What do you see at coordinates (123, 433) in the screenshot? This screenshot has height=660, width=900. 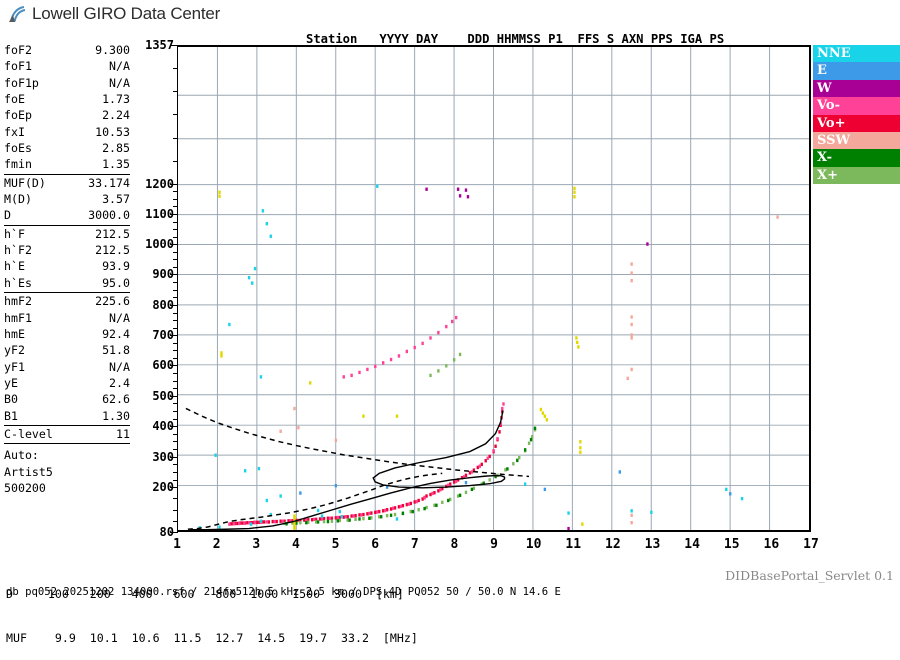 I see `param-value: 11` at bounding box center [123, 433].